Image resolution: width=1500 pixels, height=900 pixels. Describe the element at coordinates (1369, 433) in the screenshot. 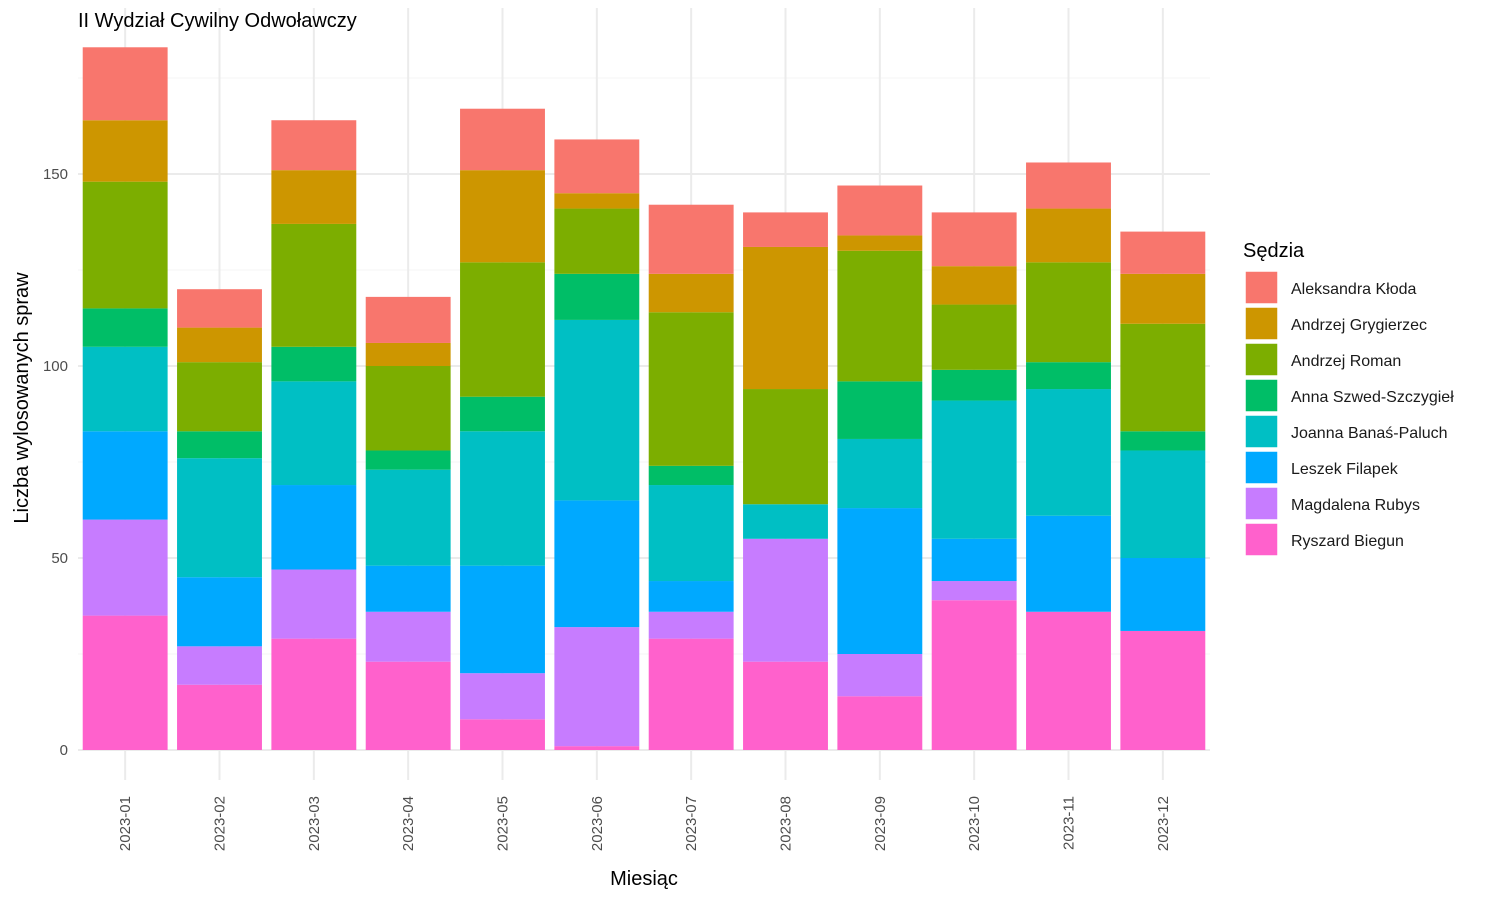

I see `legend-label: Joanna Banaś-Paluch` at that location.